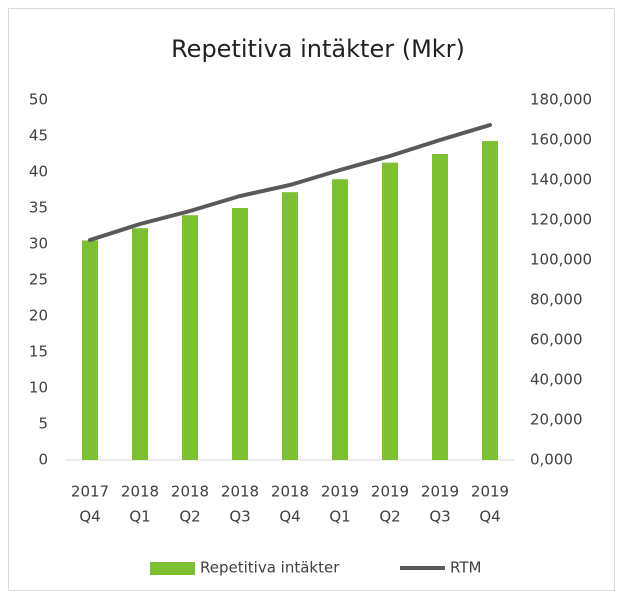  What do you see at coordinates (38, 388) in the screenshot?
I see `y-tick-label: 10` at bounding box center [38, 388].